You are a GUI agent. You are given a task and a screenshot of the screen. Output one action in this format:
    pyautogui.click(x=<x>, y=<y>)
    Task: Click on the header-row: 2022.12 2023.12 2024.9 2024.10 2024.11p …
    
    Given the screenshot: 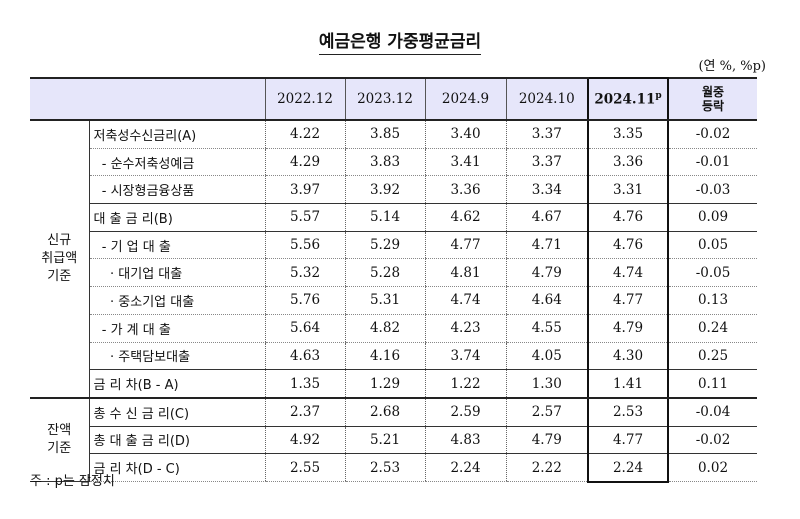 What is the action you would take?
    pyautogui.click(x=393, y=99)
    